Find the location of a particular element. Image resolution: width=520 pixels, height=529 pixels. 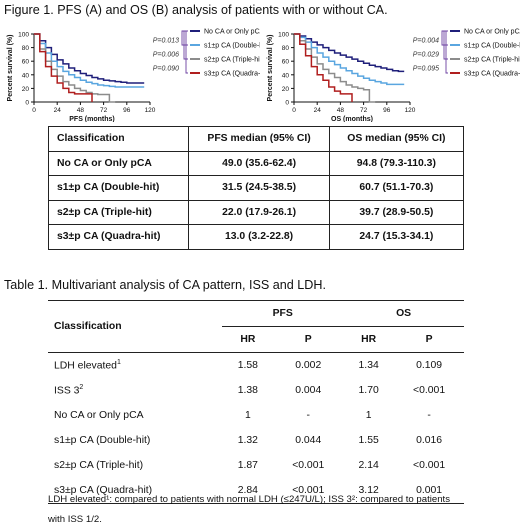

os-hr-cell: 1.34 is located at coordinates (368, 365).